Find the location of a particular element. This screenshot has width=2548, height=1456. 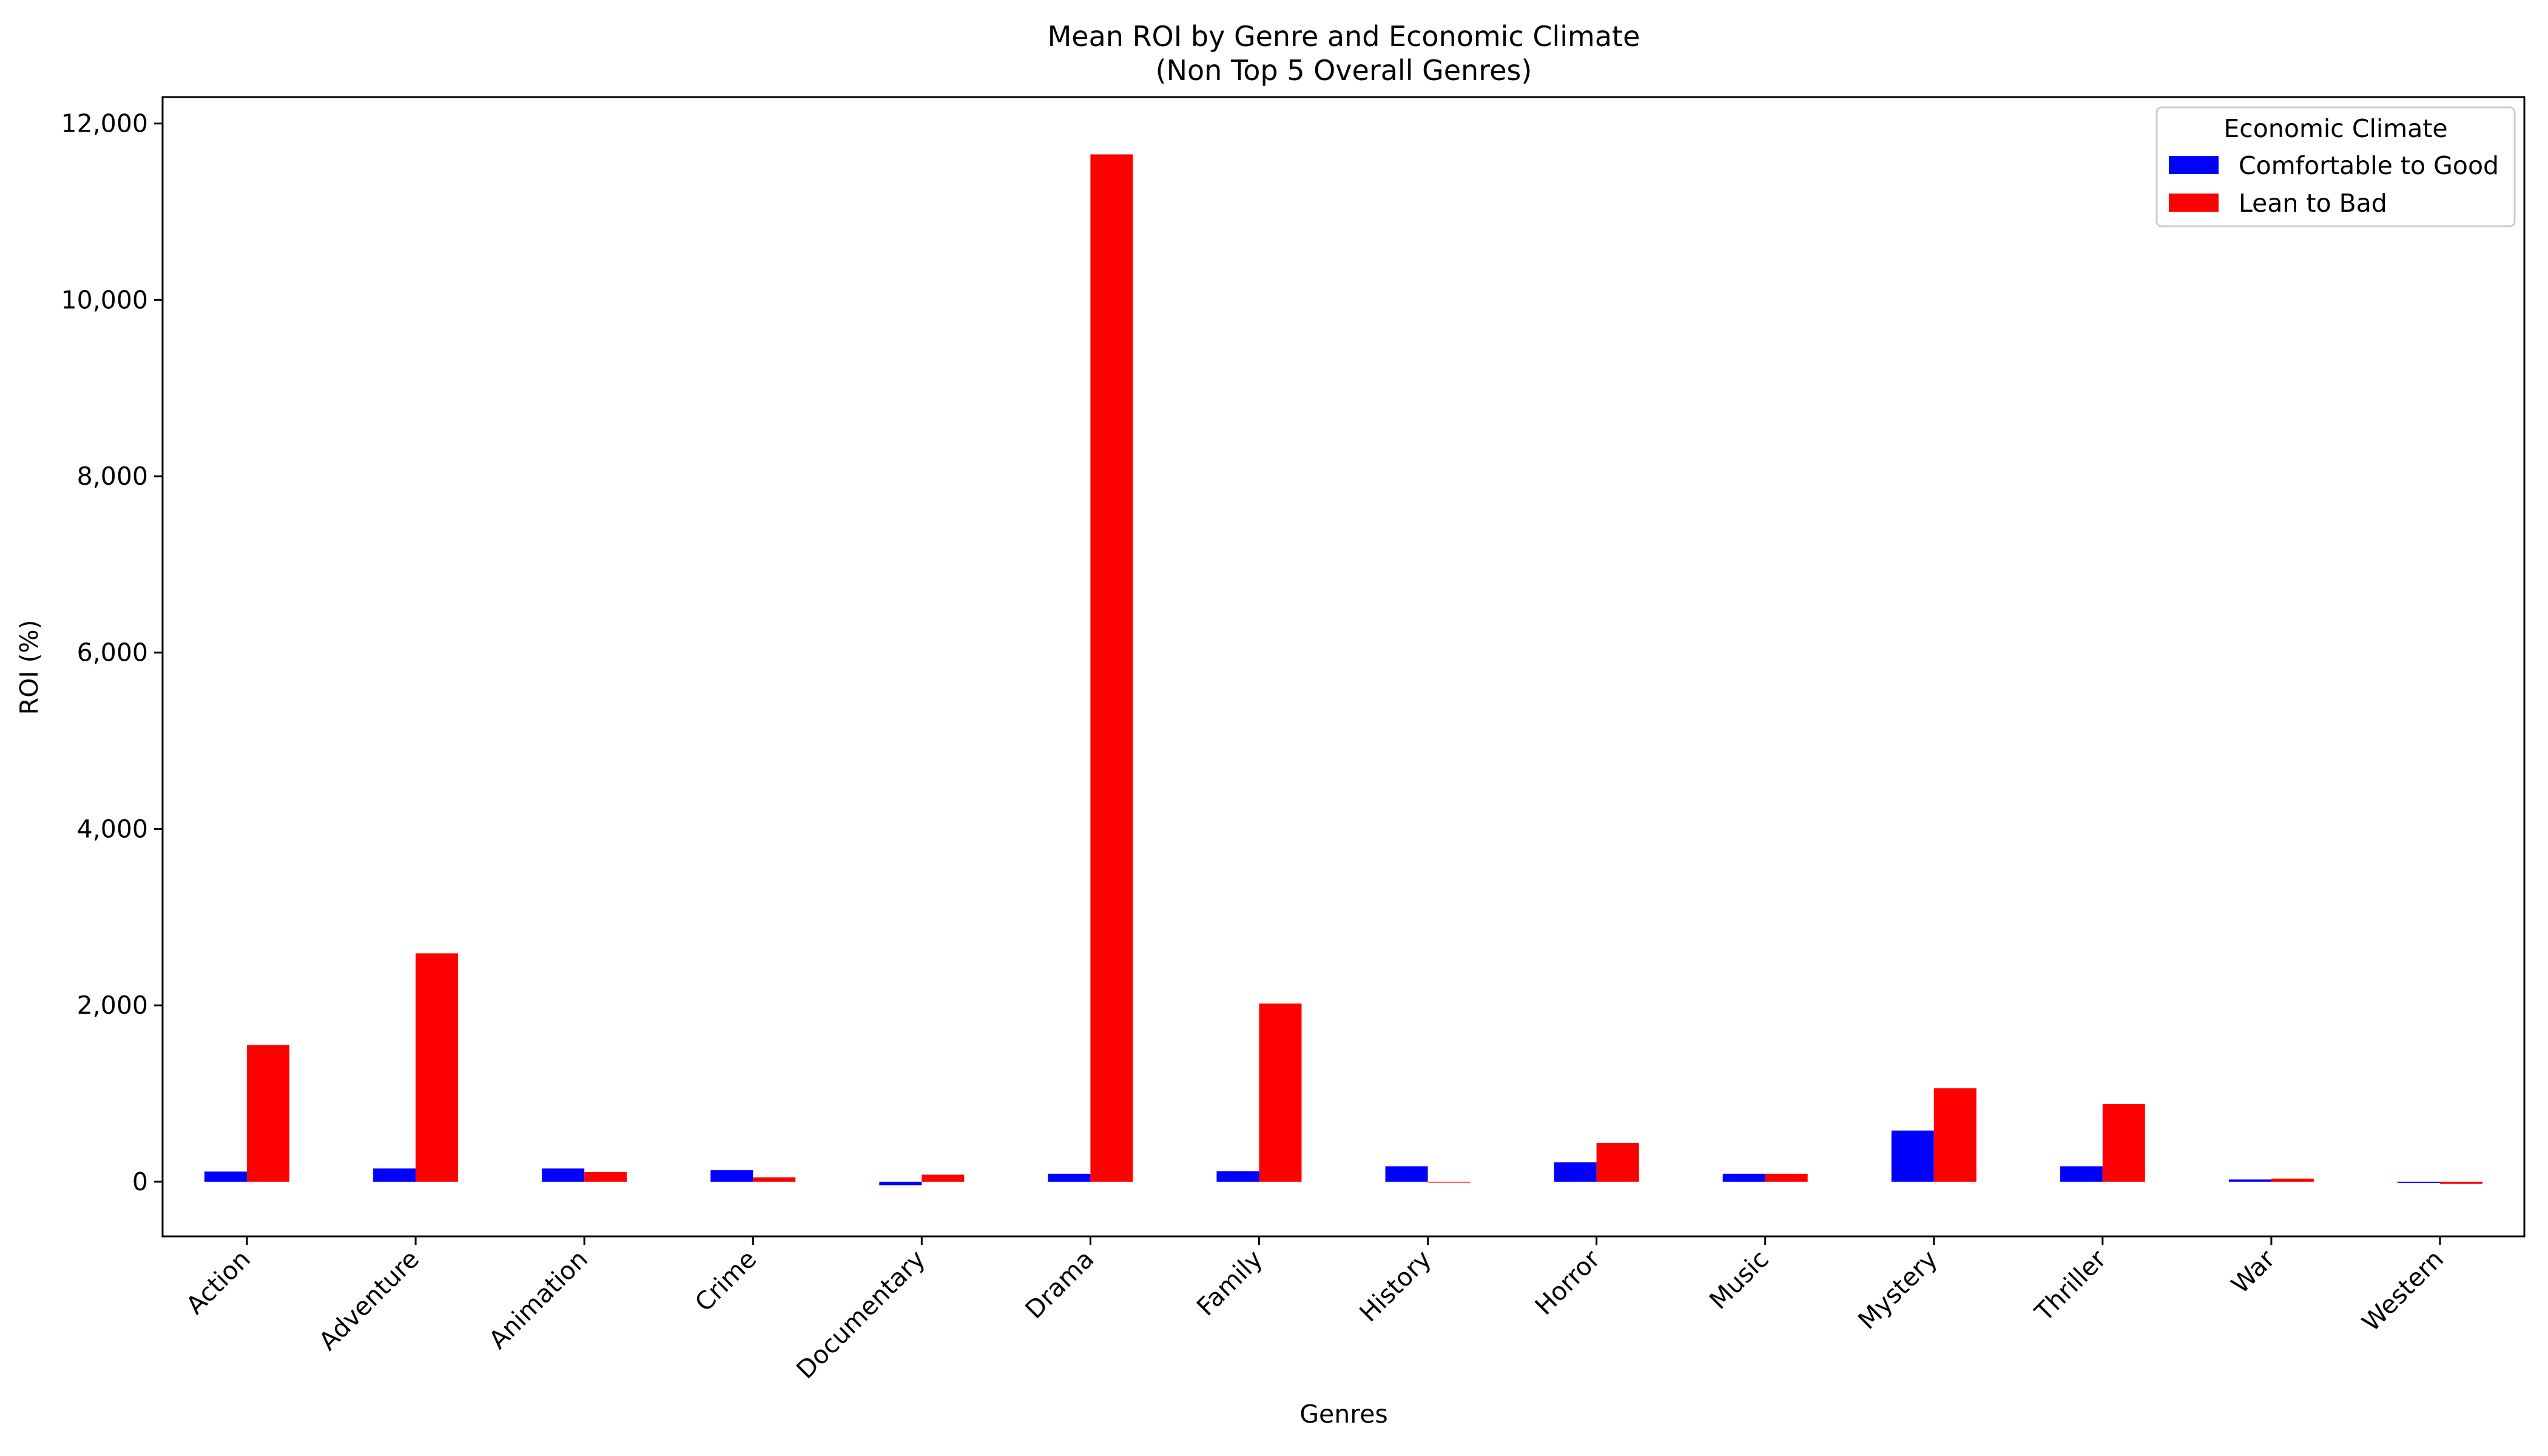

bar-animation-comfortable-to-good is located at coordinates (563, 1175).